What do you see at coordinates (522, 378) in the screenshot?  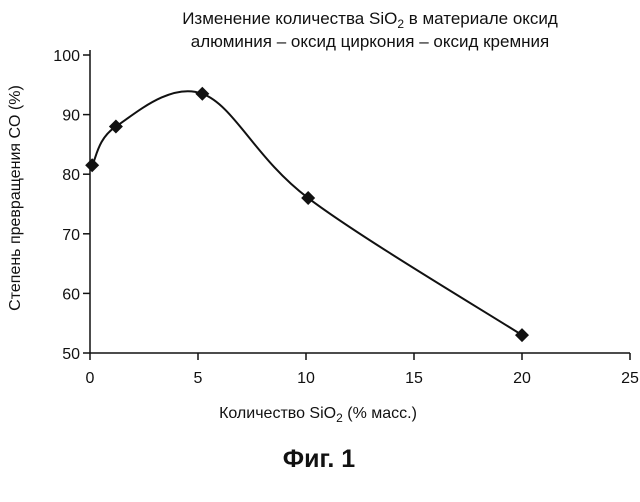 I see `x-tick-label: 20` at bounding box center [522, 378].